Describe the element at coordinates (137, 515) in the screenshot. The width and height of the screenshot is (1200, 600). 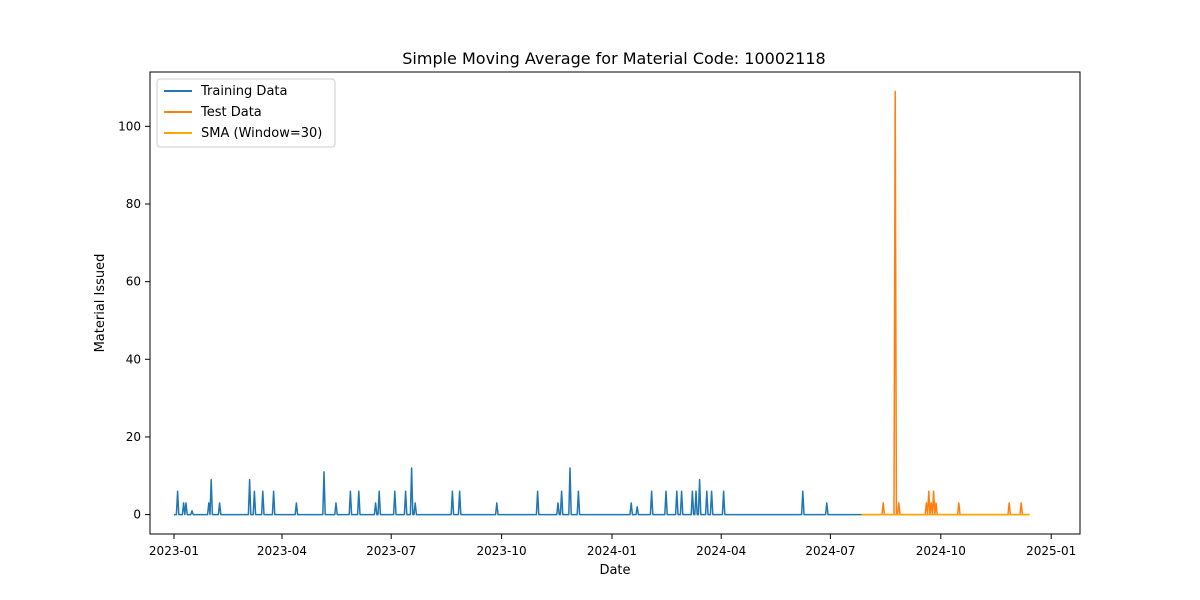
I see `y-tick-label-0: 0` at that location.